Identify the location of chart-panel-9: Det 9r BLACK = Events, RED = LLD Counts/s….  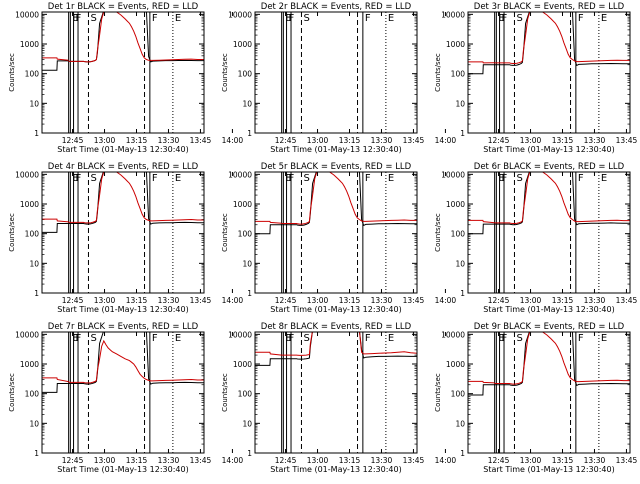
(535, 398).